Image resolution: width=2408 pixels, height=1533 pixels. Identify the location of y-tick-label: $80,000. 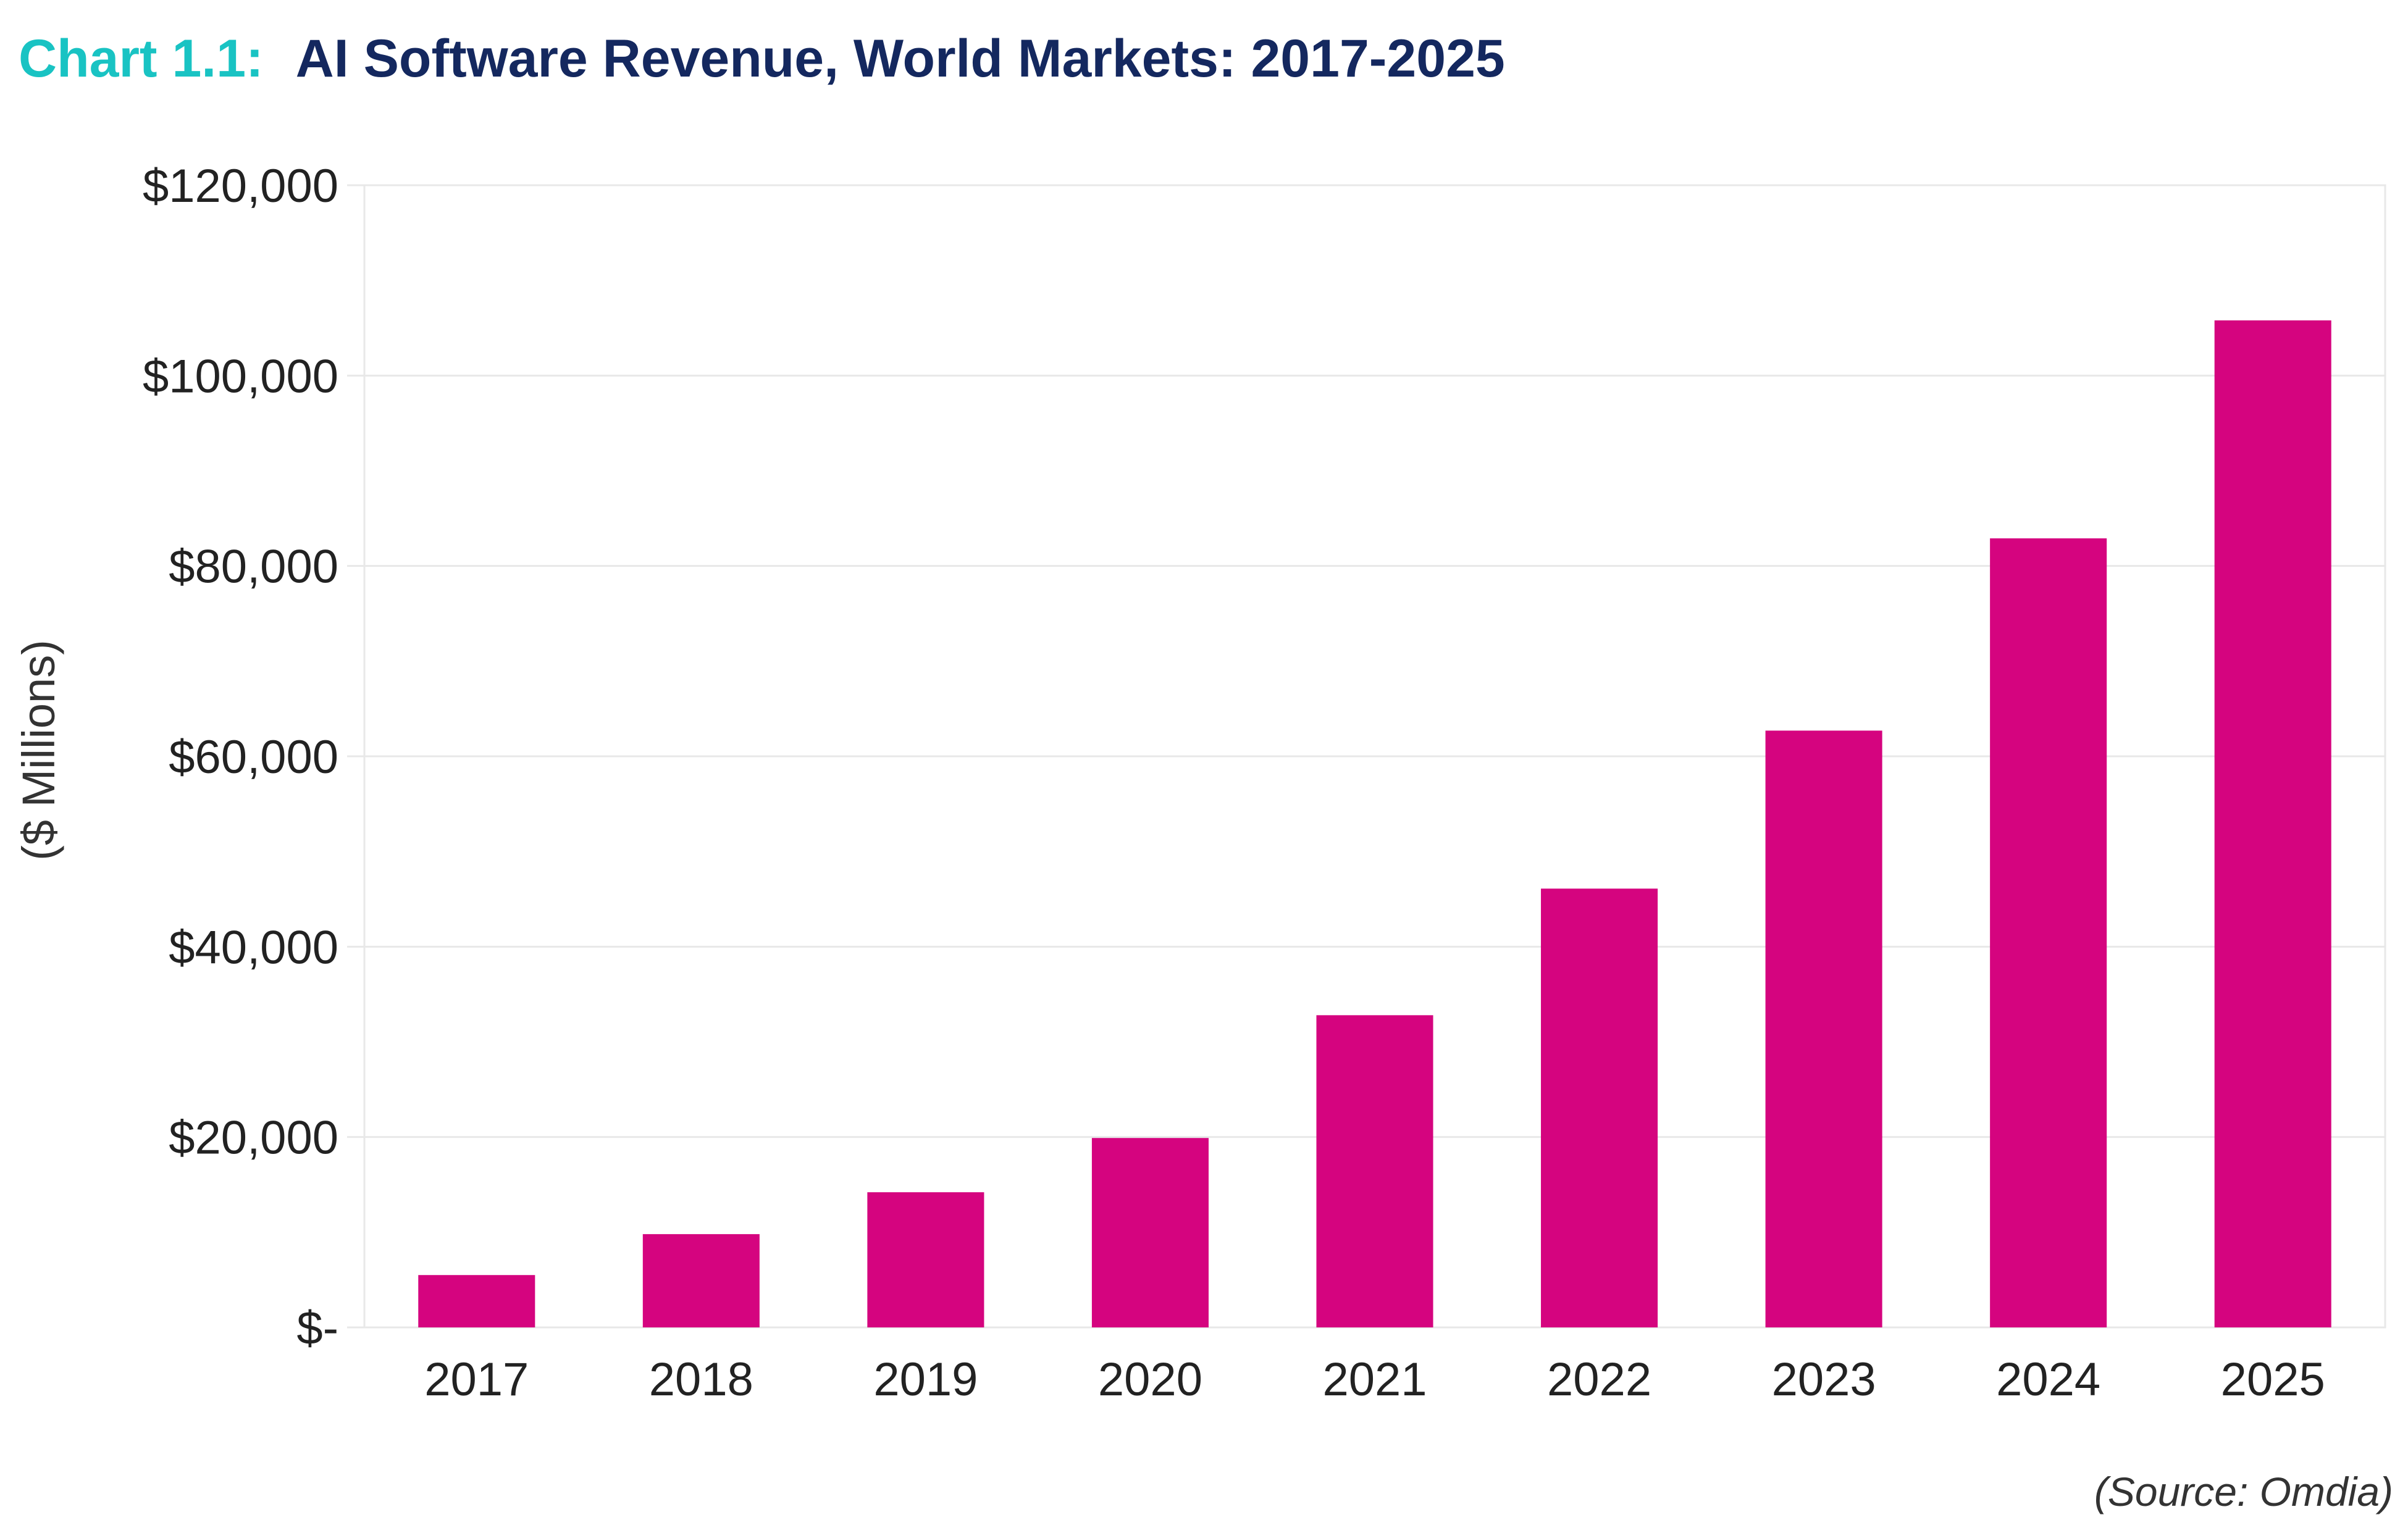
(253, 567).